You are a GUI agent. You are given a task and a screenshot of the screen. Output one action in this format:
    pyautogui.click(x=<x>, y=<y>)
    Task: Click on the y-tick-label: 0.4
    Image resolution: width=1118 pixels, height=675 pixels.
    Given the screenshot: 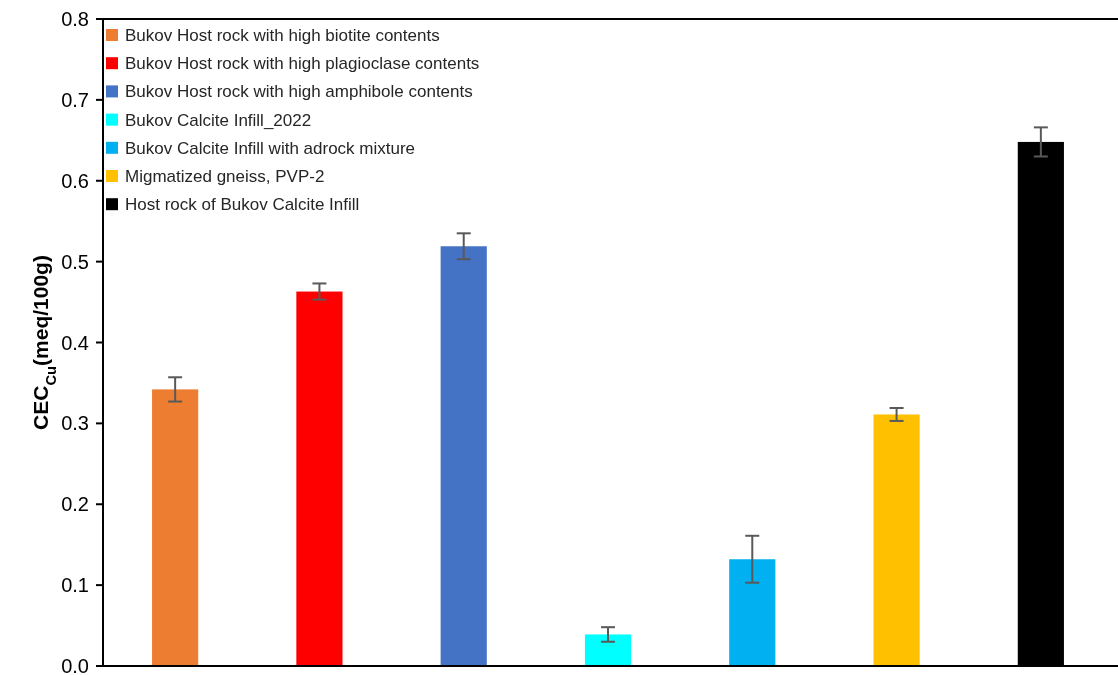 What is the action you would take?
    pyautogui.click(x=75, y=342)
    